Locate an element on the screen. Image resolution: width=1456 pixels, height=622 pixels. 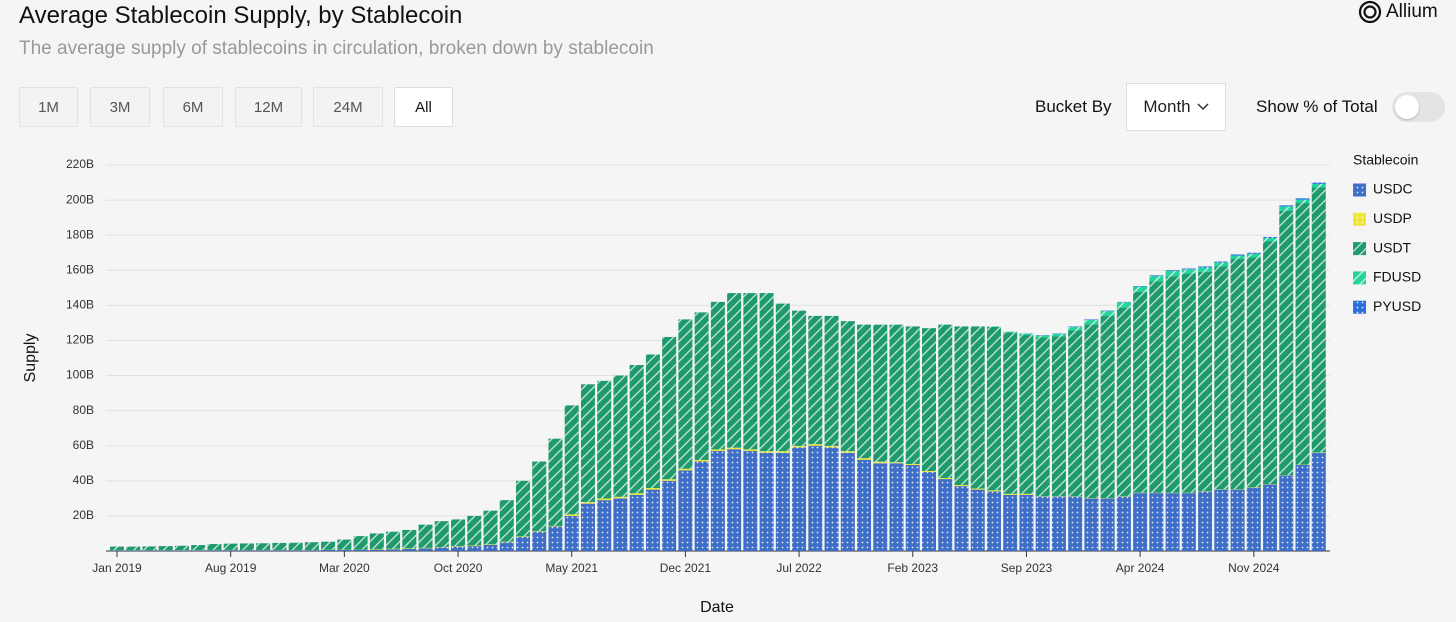
y-tick-label: 160B is located at coordinates (80, 269).